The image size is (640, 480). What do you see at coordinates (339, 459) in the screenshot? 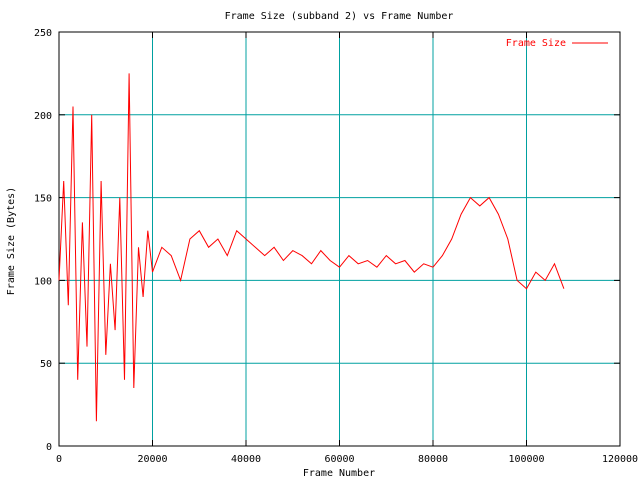
I see `x-tick-label: 60000` at bounding box center [339, 459].